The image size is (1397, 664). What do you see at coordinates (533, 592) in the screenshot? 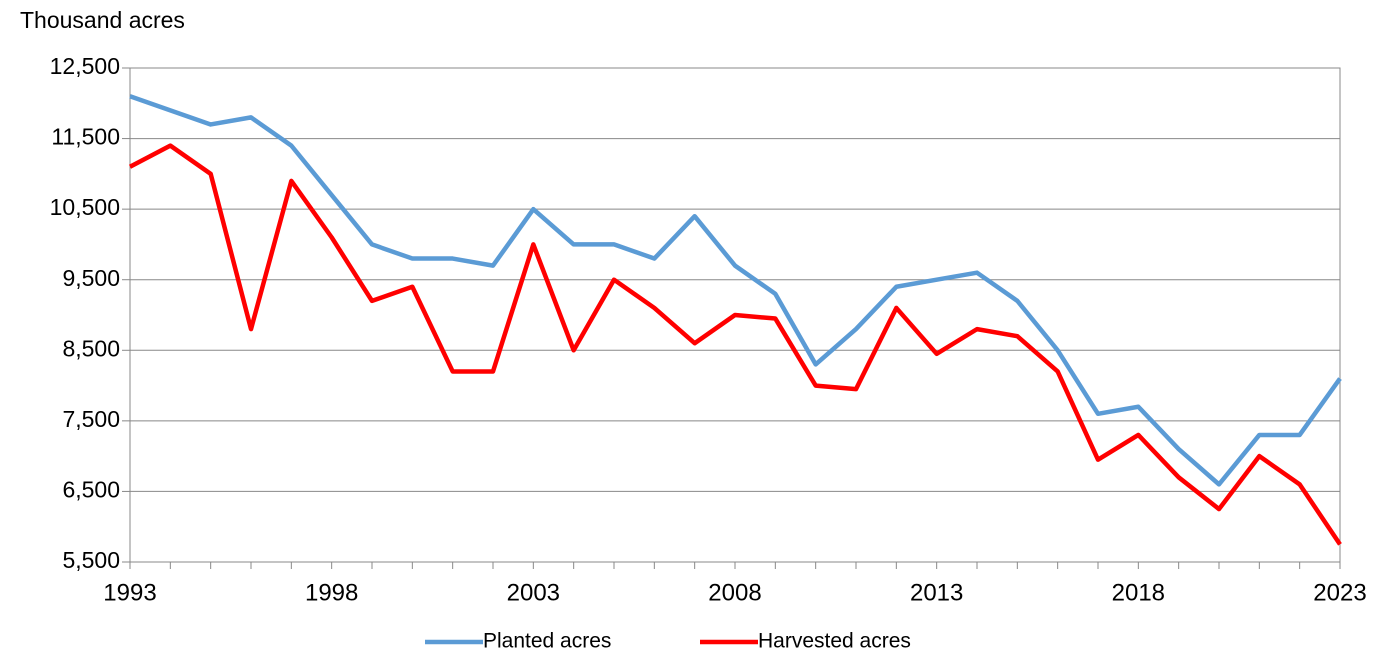
I see `x-tick-label: 2003` at bounding box center [533, 592].